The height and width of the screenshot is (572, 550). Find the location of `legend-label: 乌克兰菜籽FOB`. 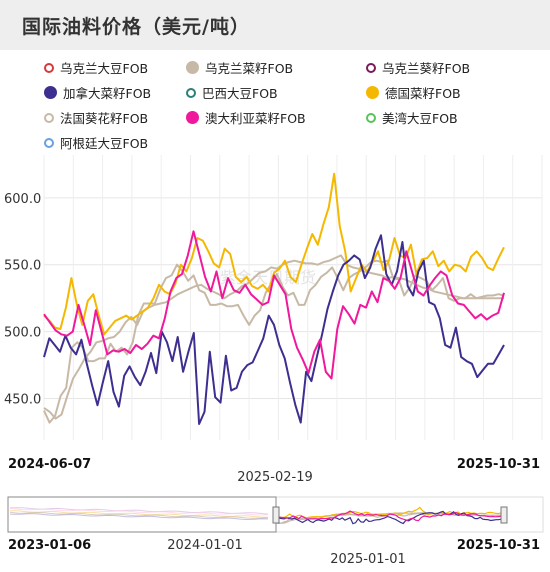

legend-label: 乌克兰菜籽FOB is located at coordinates (249, 68).